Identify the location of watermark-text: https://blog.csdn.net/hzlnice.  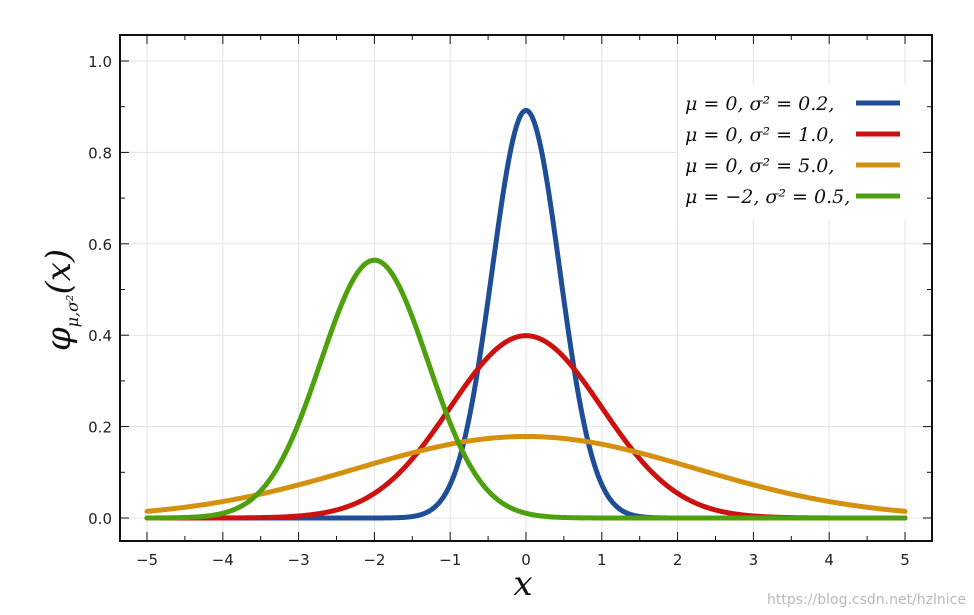
(866, 600).